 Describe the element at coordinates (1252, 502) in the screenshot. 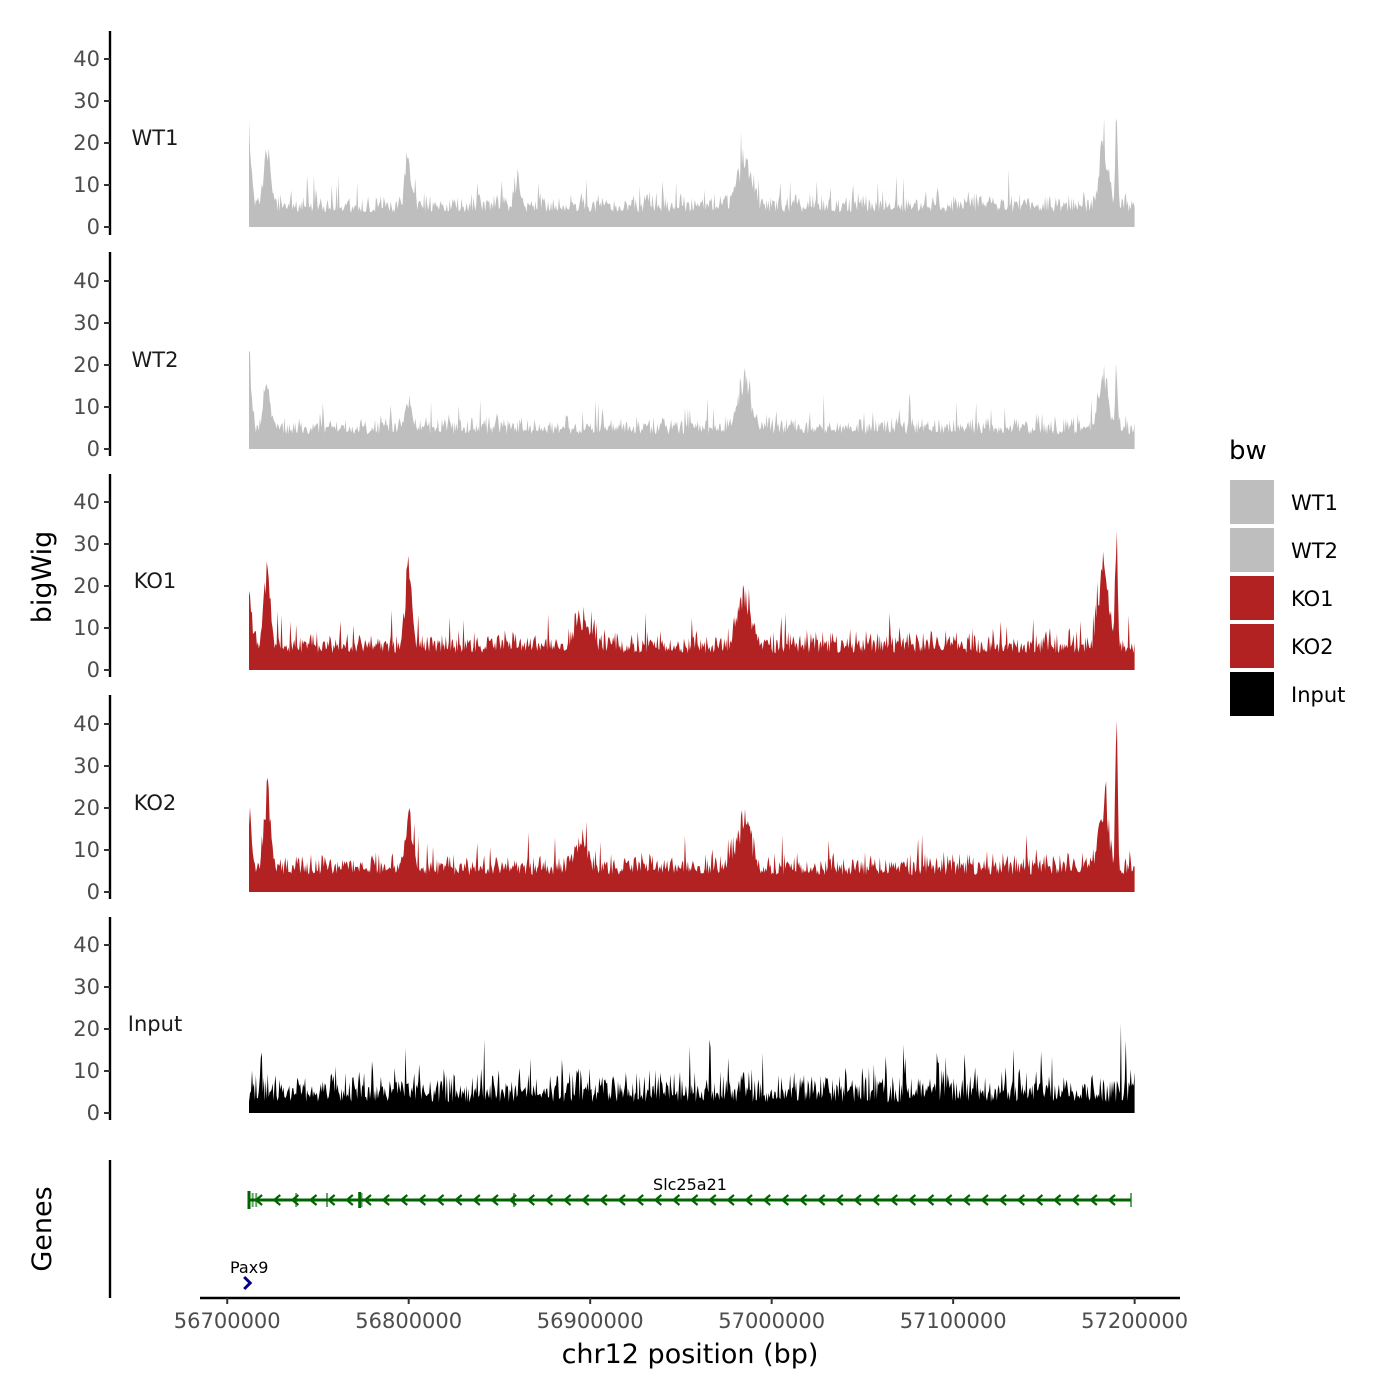

I see `legend-key-wt1` at that location.